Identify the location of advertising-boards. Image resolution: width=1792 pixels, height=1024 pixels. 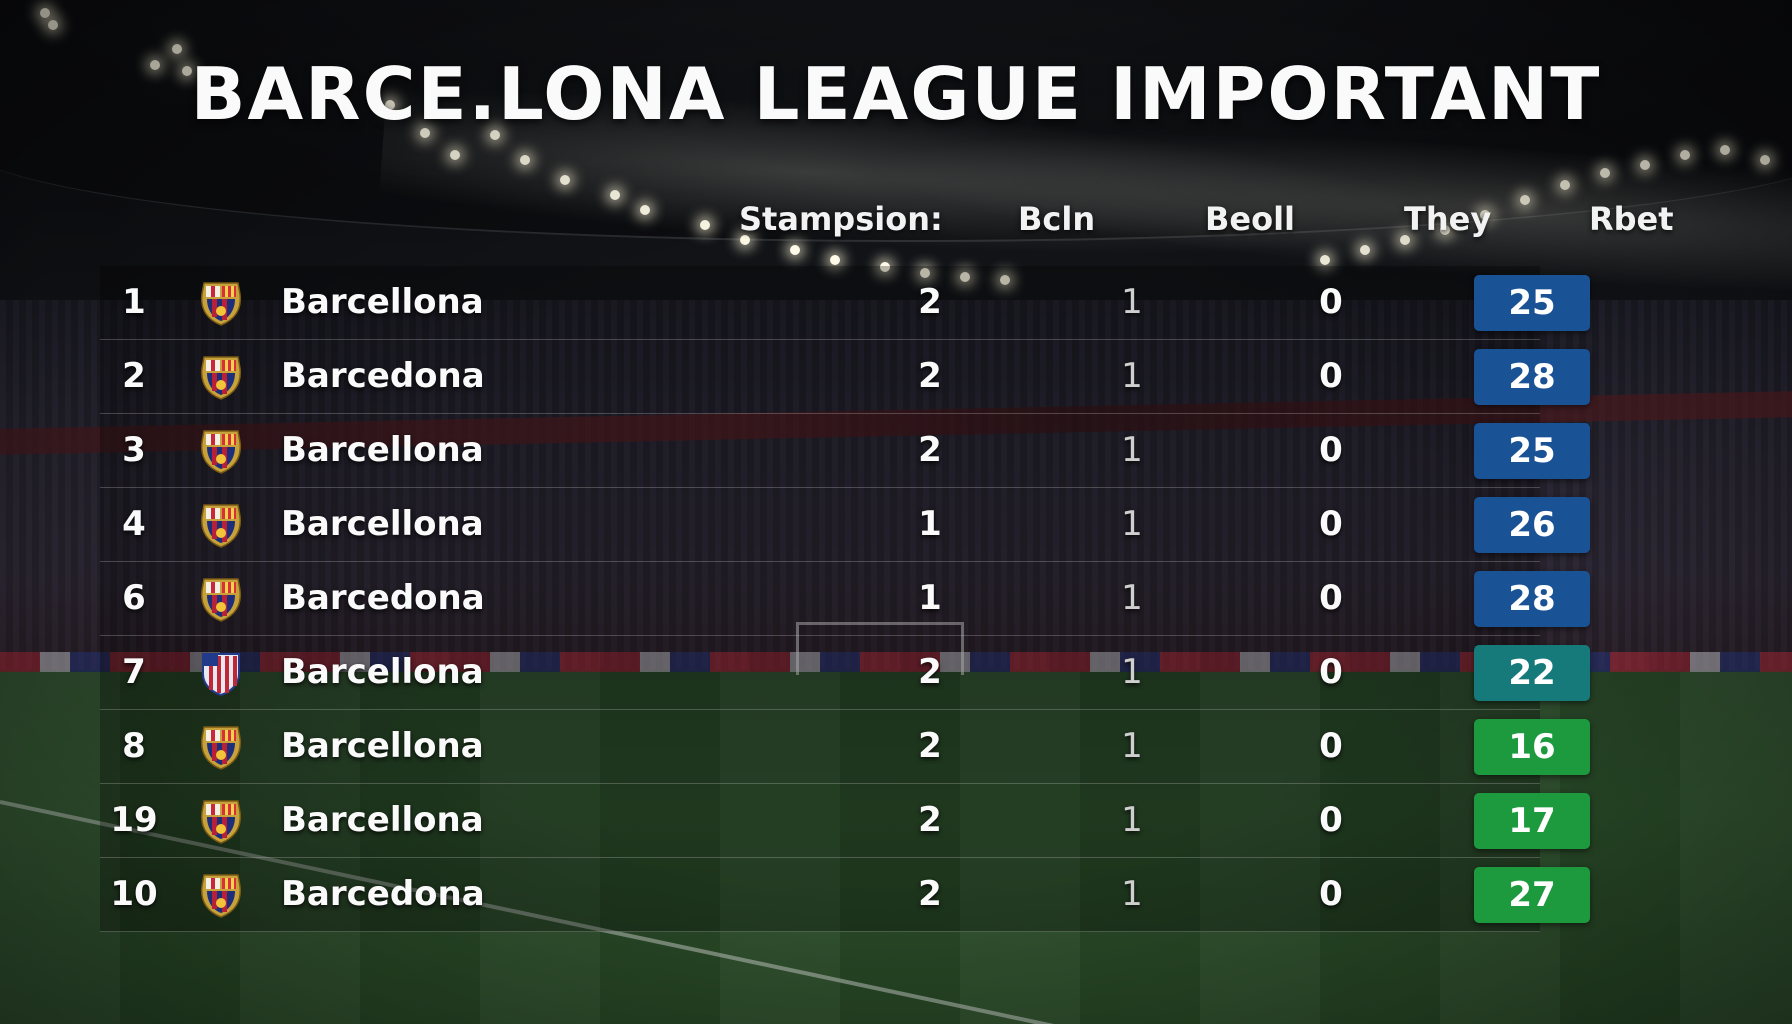
(896, 663).